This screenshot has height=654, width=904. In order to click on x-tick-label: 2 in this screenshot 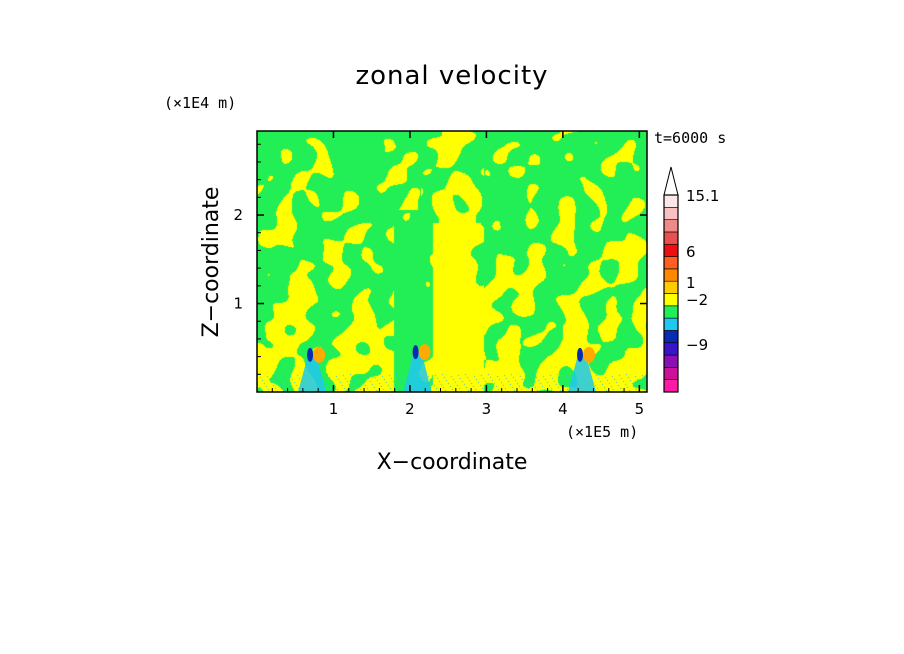, I will do `click(410, 409)`.